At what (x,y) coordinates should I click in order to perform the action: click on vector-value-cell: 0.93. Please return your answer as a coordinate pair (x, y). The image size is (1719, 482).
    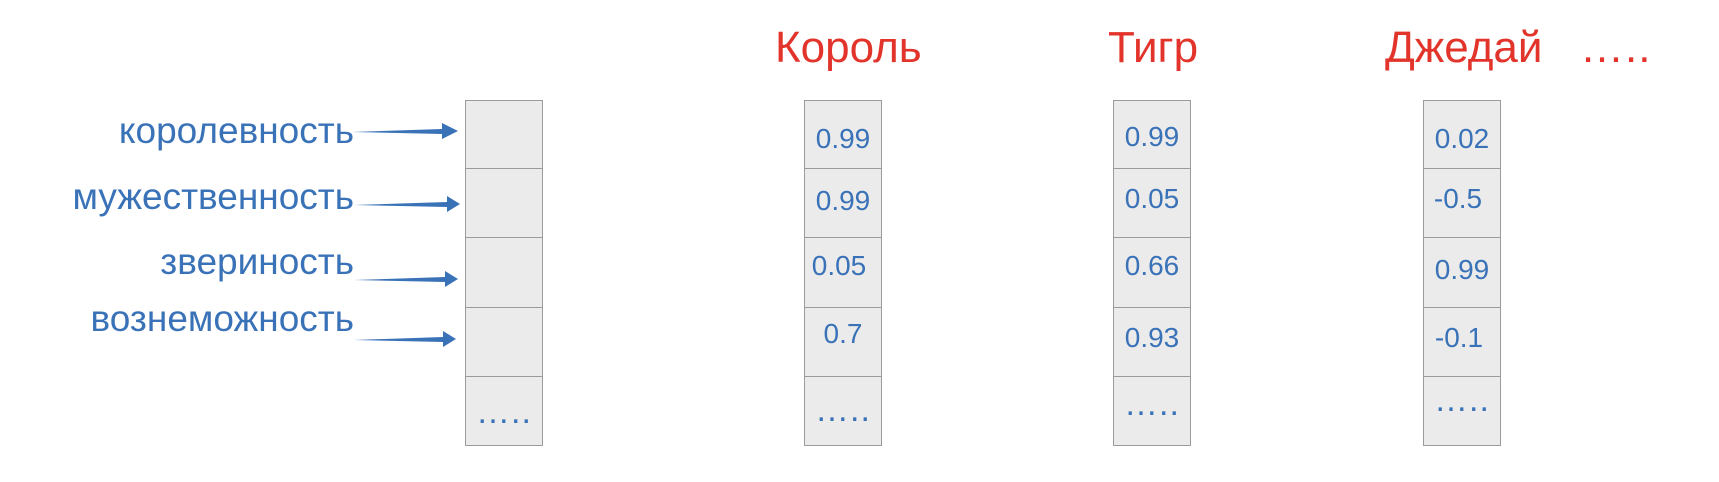
    Looking at the image, I should click on (1152, 342).